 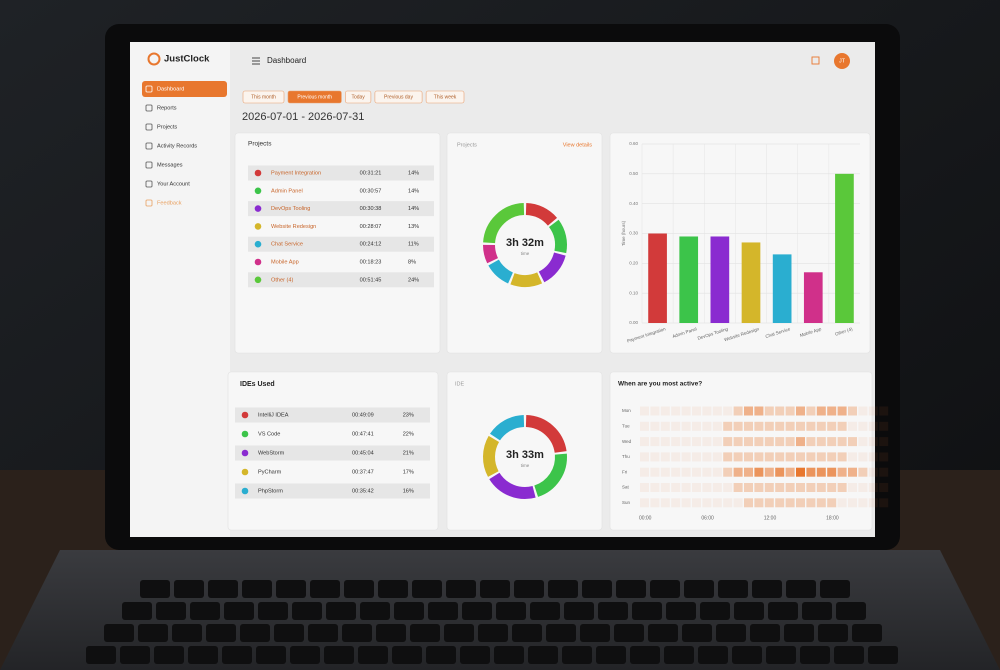 What do you see at coordinates (167, 127) in the screenshot?
I see `nav-item: Projects` at bounding box center [167, 127].